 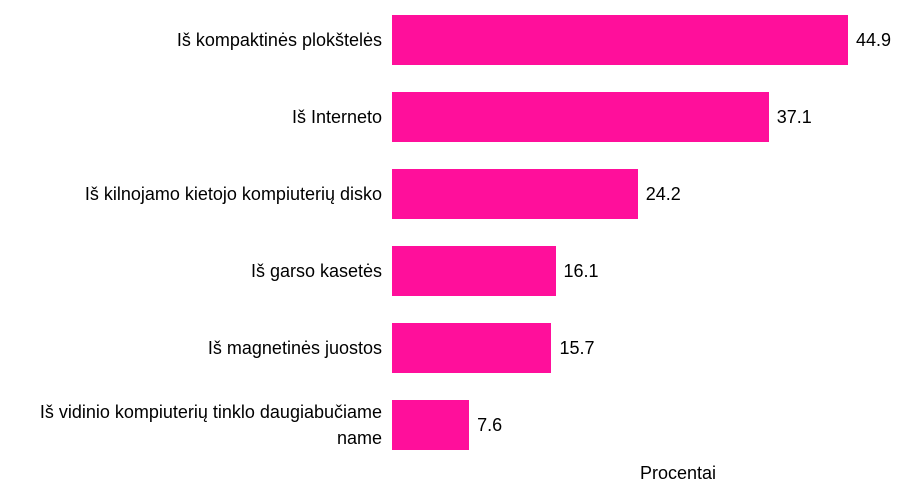 What do you see at coordinates (316, 271) in the screenshot?
I see `category-label: Iš garso kasetės` at bounding box center [316, 271].